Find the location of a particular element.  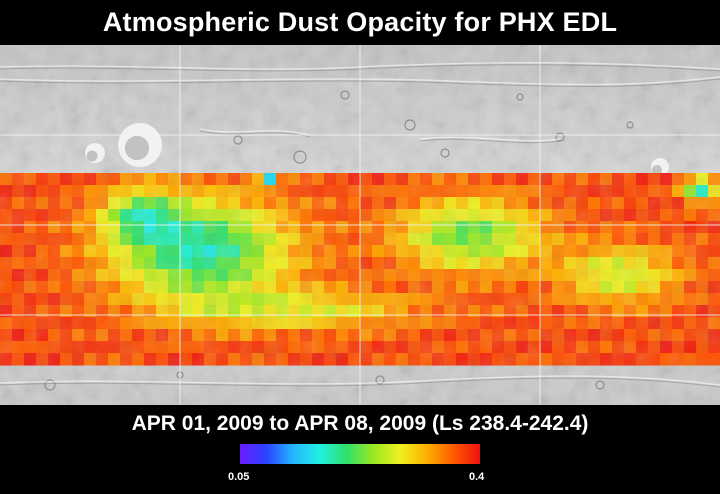

colorbar-gradient is located at coordinates (360, 454).